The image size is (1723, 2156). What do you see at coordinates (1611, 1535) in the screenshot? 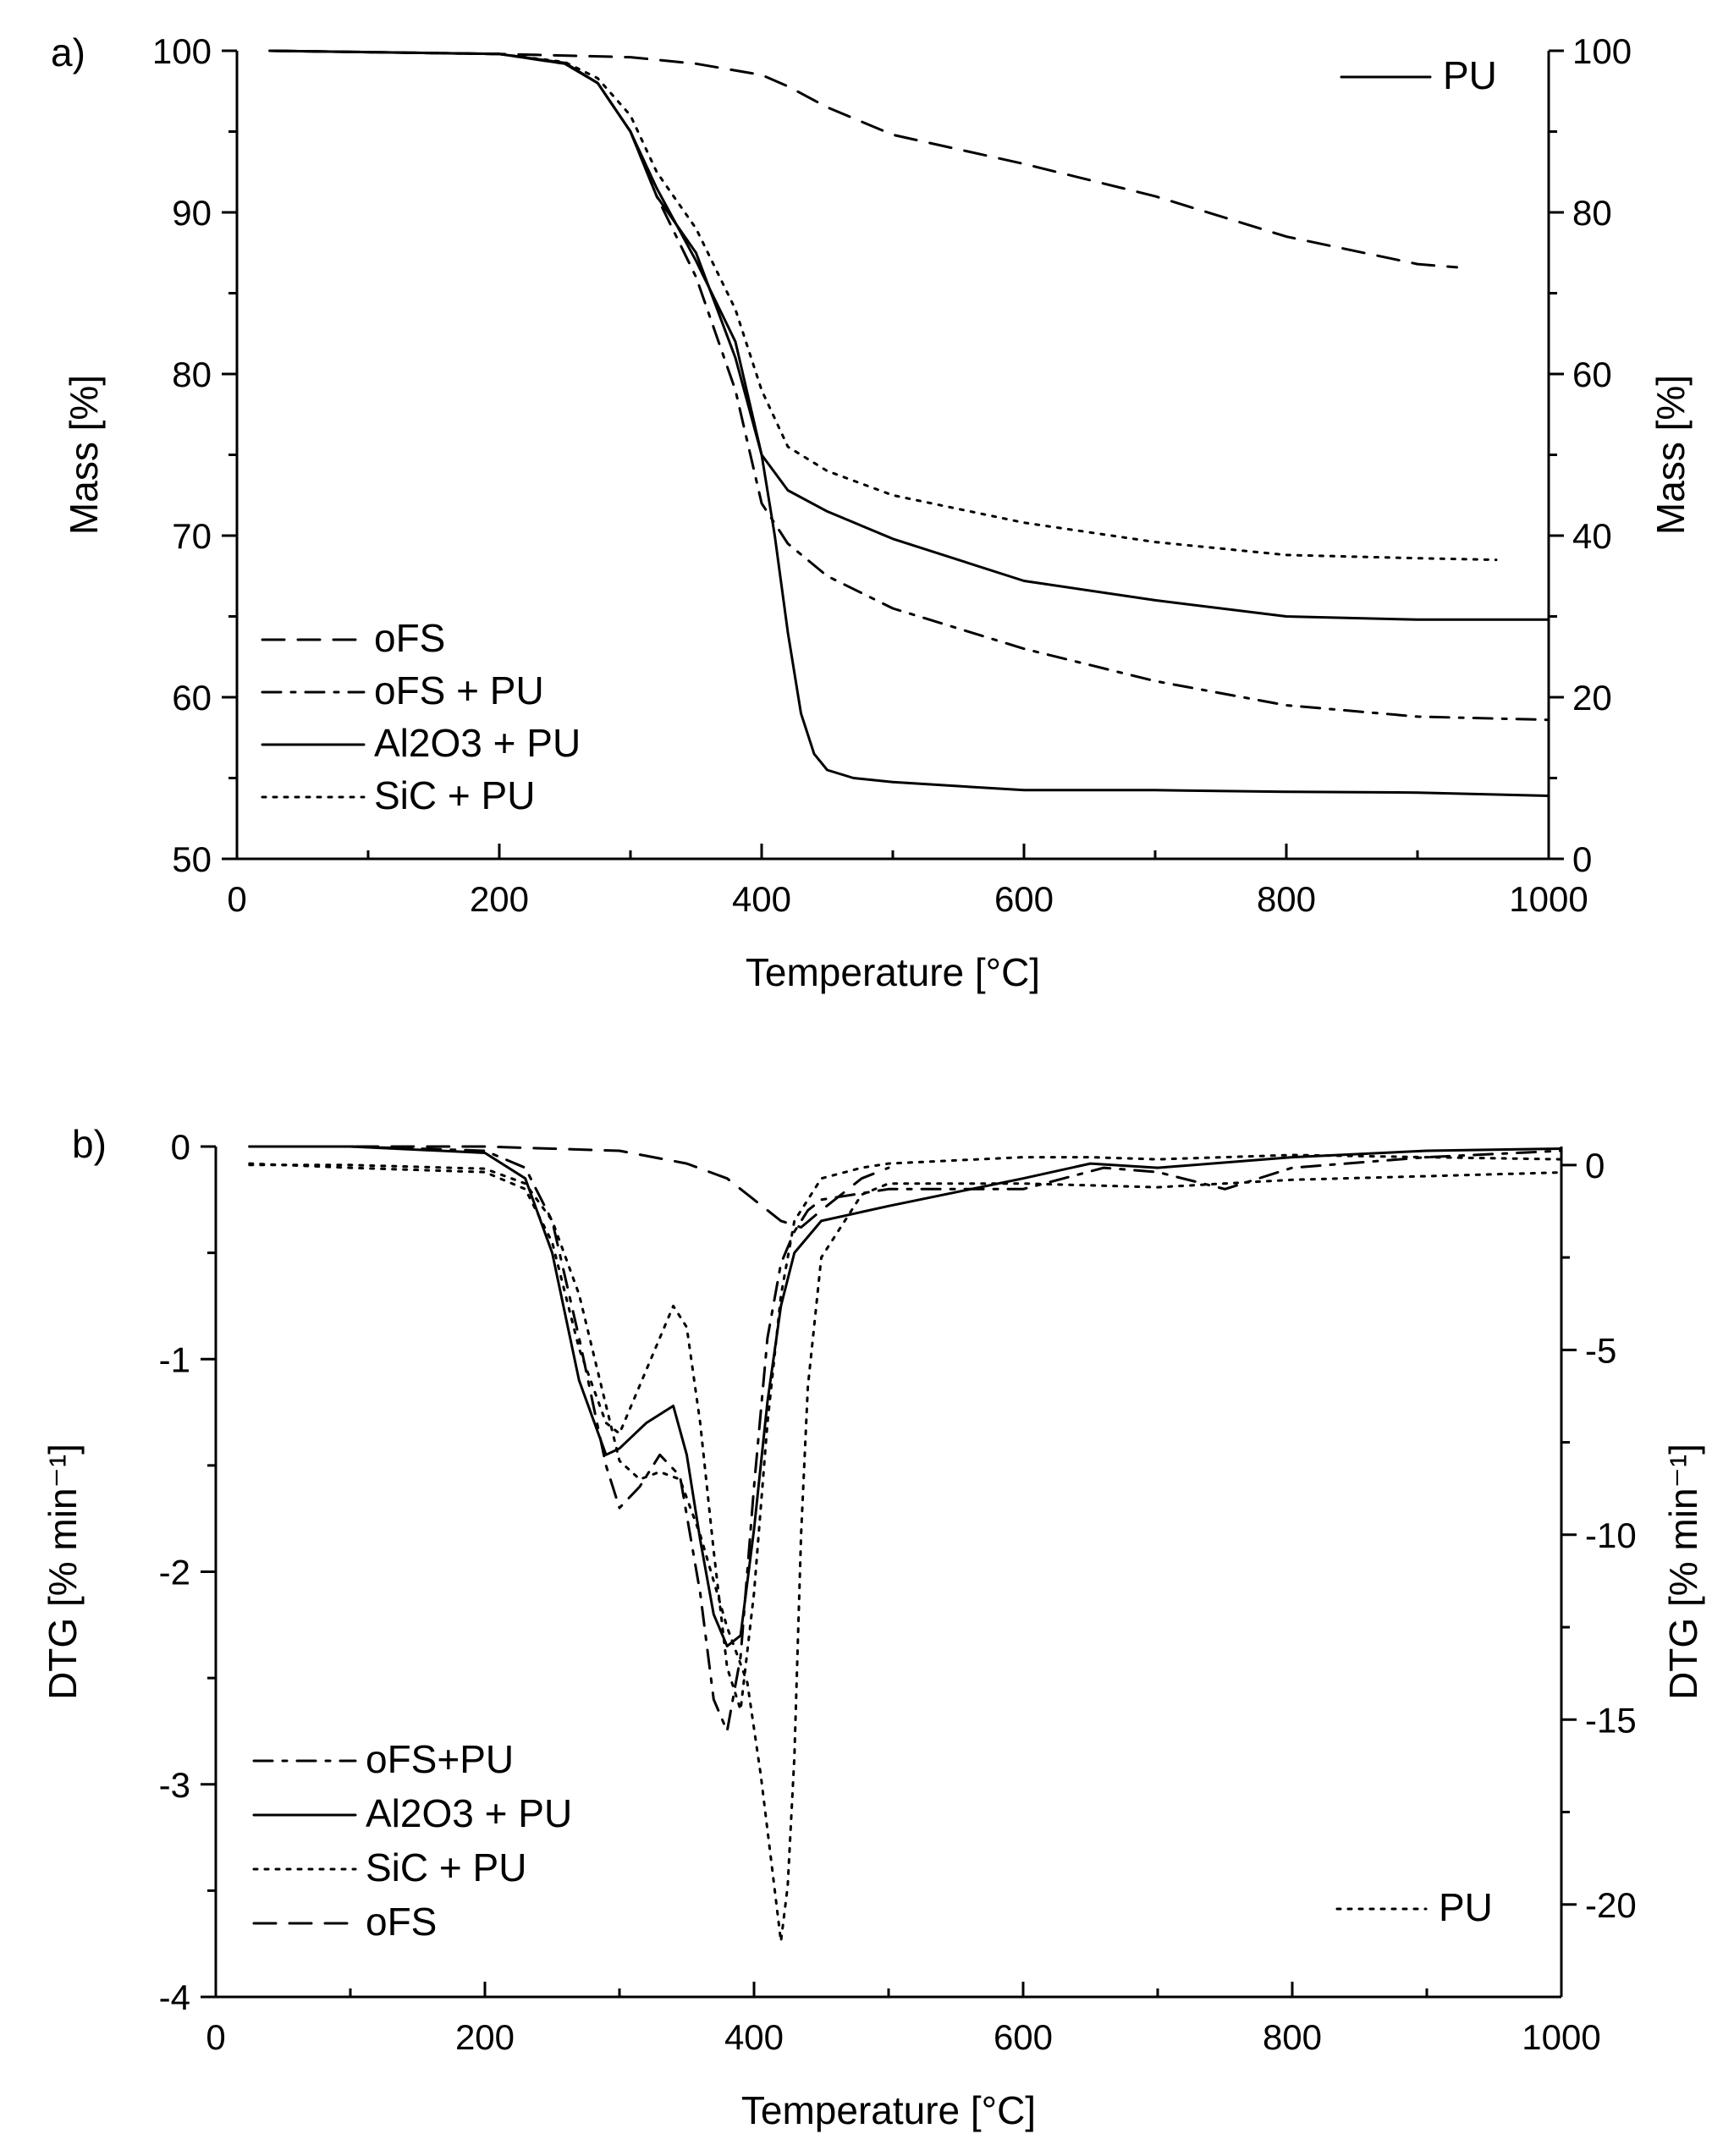
I see `y-tick-label-right: -10` at bounding box center [1611, 1535].